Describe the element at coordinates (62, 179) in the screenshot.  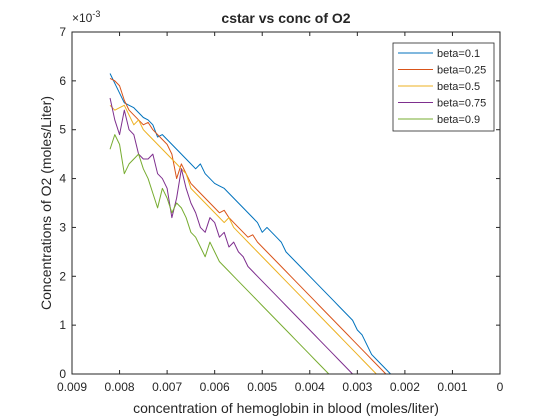
I see `y-tick-label: 4` at that location.